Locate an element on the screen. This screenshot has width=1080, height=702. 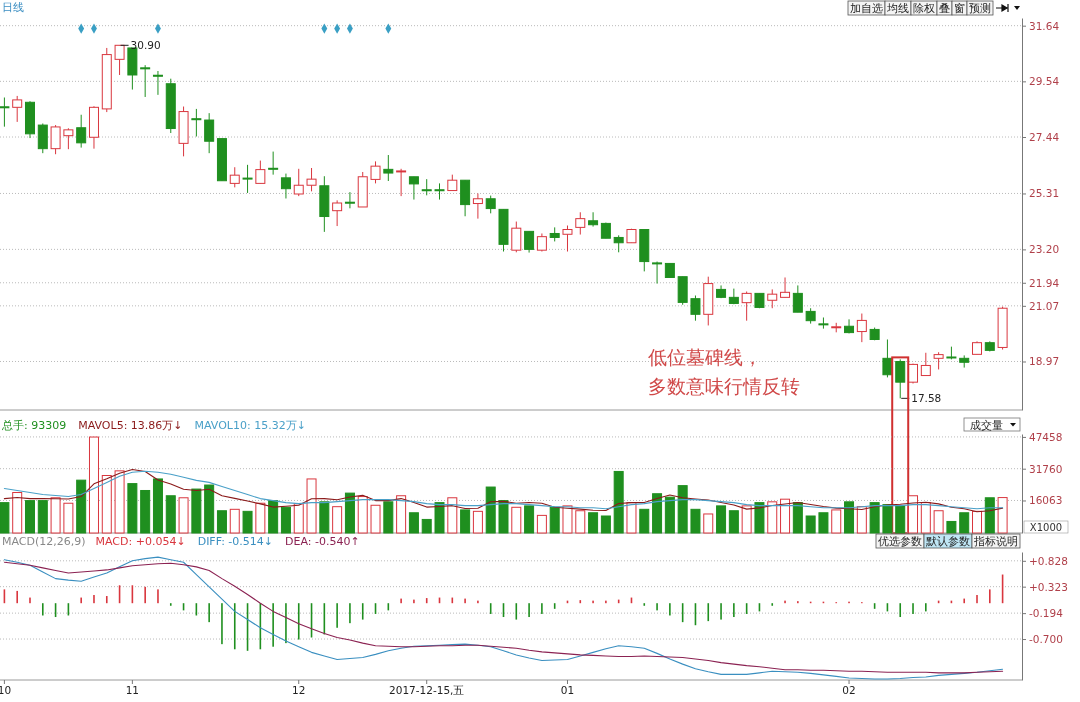
y-tick-label: 31.64 is located at coordinates (1044, 25).